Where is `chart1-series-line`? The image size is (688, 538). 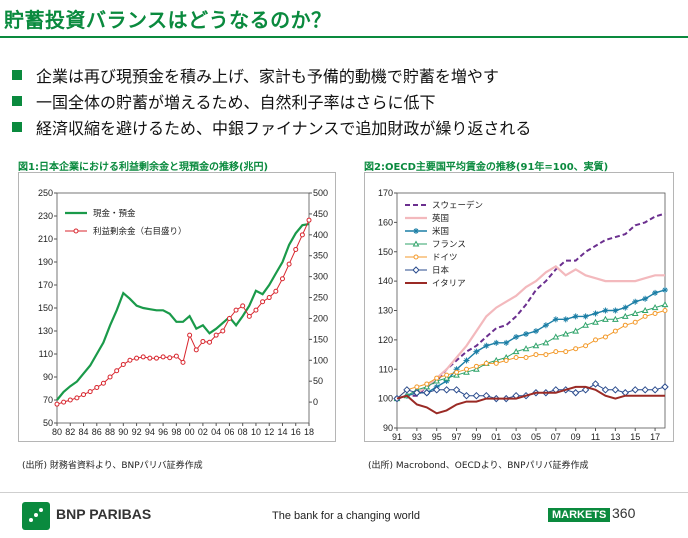 chart1-series-line is located at coordinates (183, 312).